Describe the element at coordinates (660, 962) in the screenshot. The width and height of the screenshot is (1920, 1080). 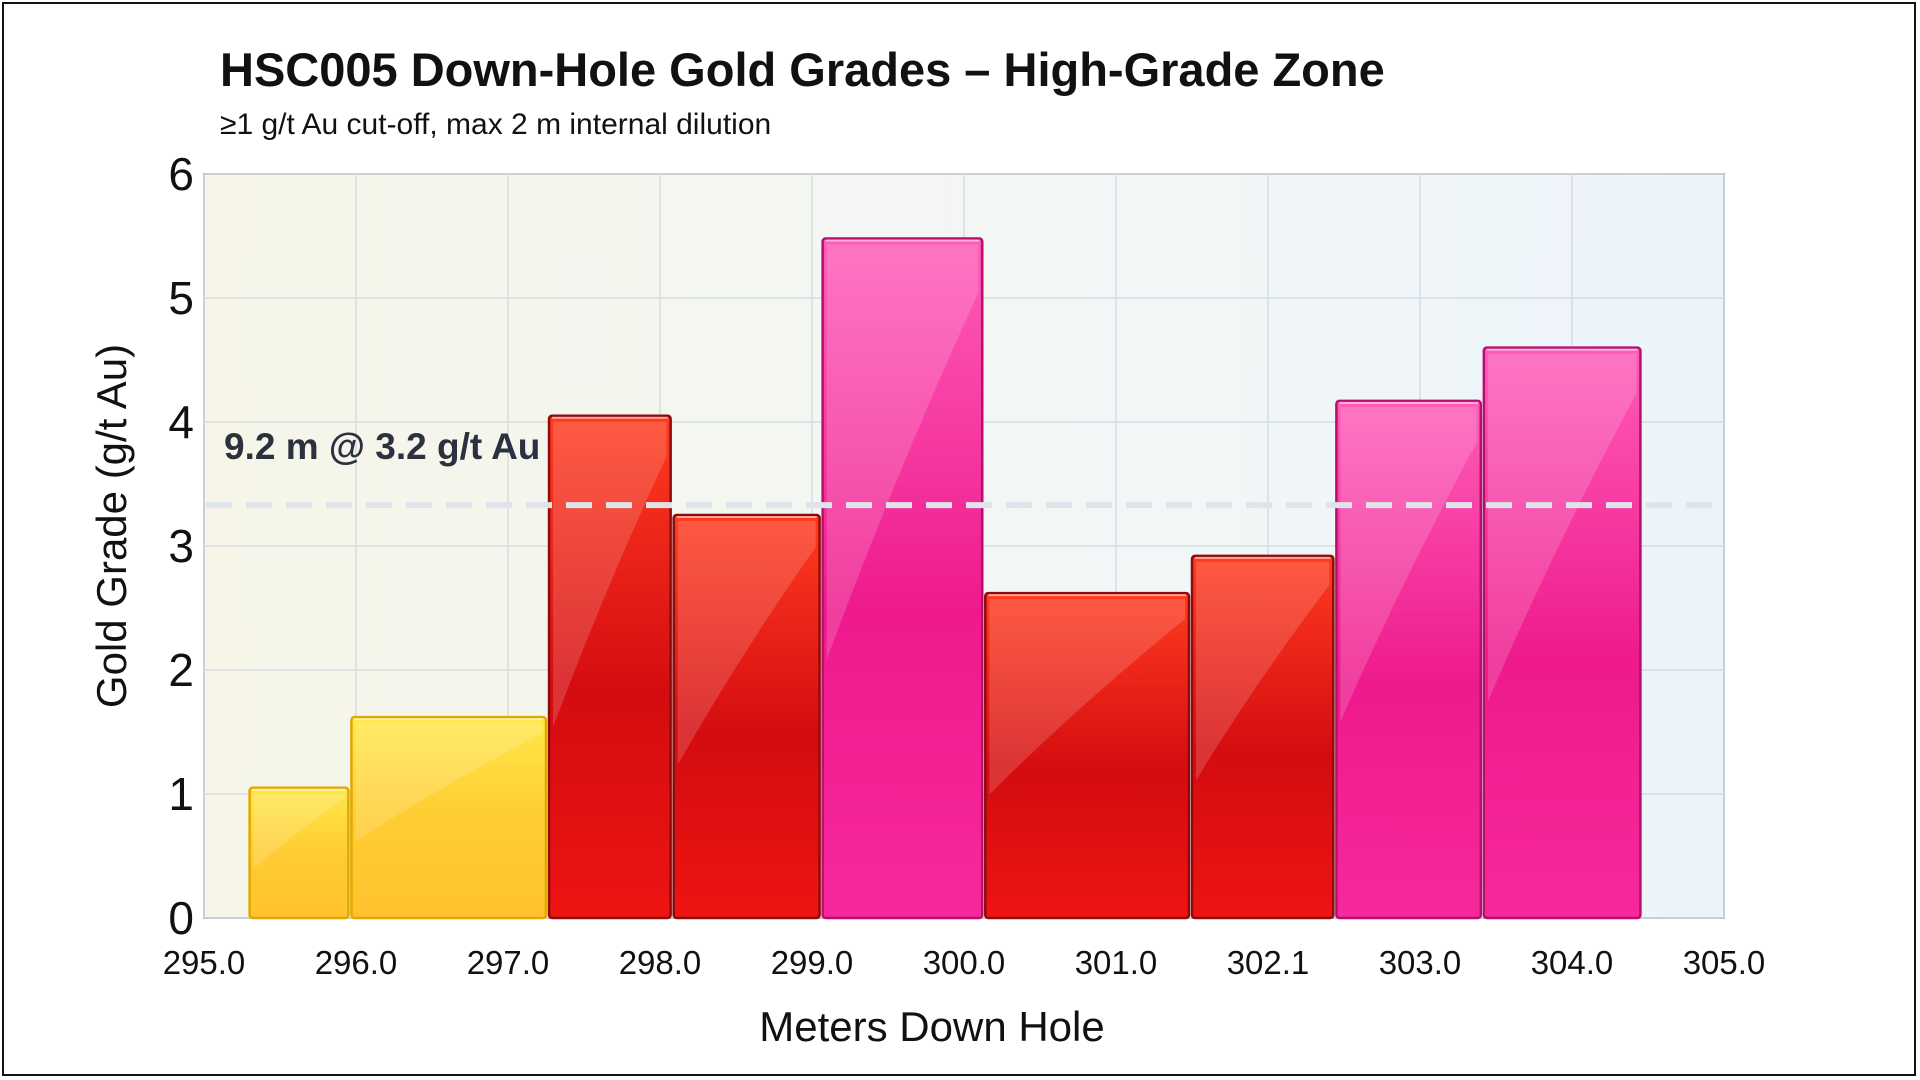
I see `x-tick-label: 298.0` at that location.